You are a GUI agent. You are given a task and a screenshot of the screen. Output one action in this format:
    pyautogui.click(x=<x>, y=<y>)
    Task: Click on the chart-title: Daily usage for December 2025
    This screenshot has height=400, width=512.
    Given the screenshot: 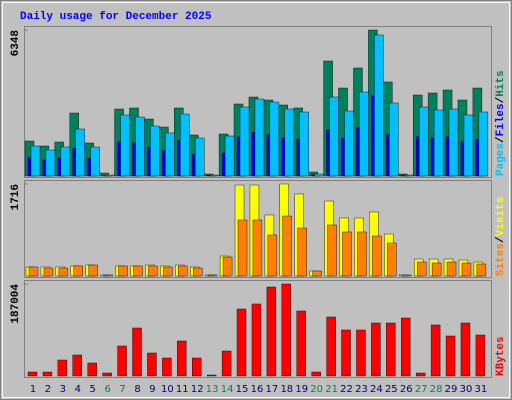 What is the action you would take?
    pyautogui.click(x=116, y=17)
    